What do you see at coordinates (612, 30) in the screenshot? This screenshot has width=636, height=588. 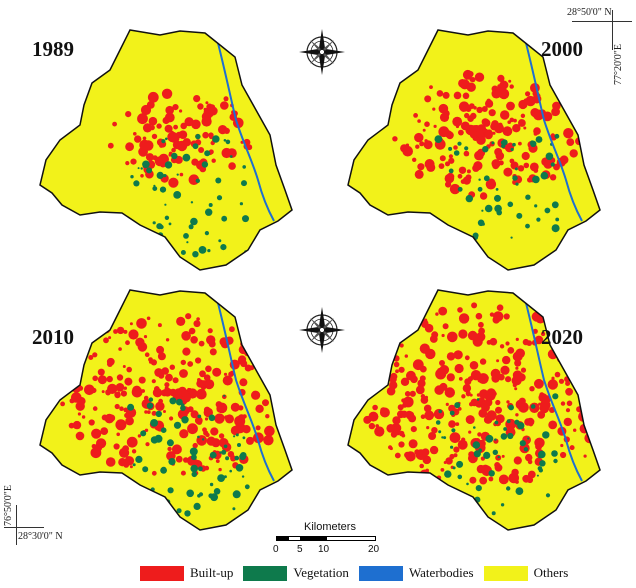 I see `coord-tick-vertical` at bounding box center [612, 30].